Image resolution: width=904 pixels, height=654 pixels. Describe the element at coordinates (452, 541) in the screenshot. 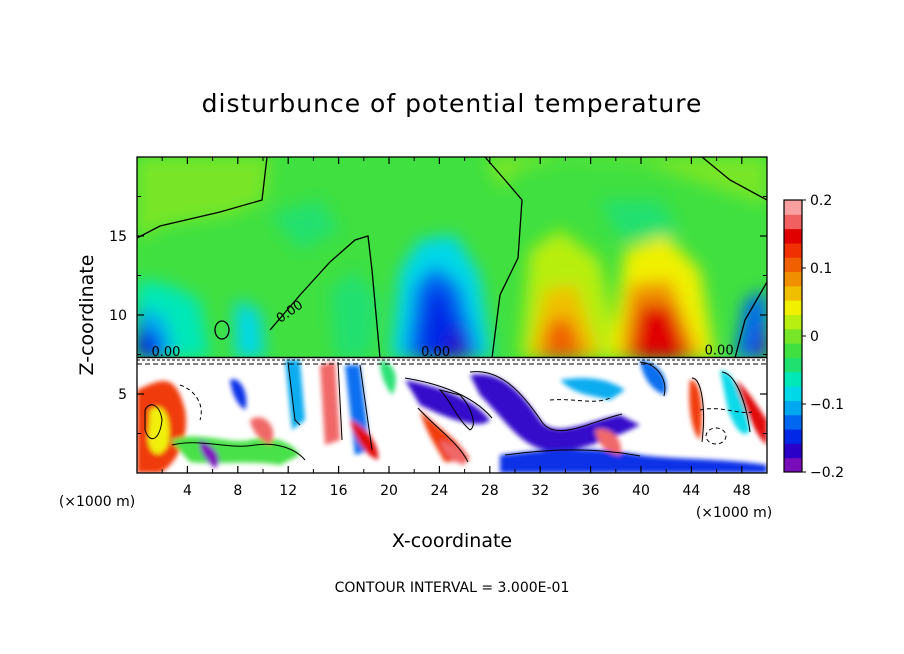

I see `x-axis-label: X-coordinate` at that location.